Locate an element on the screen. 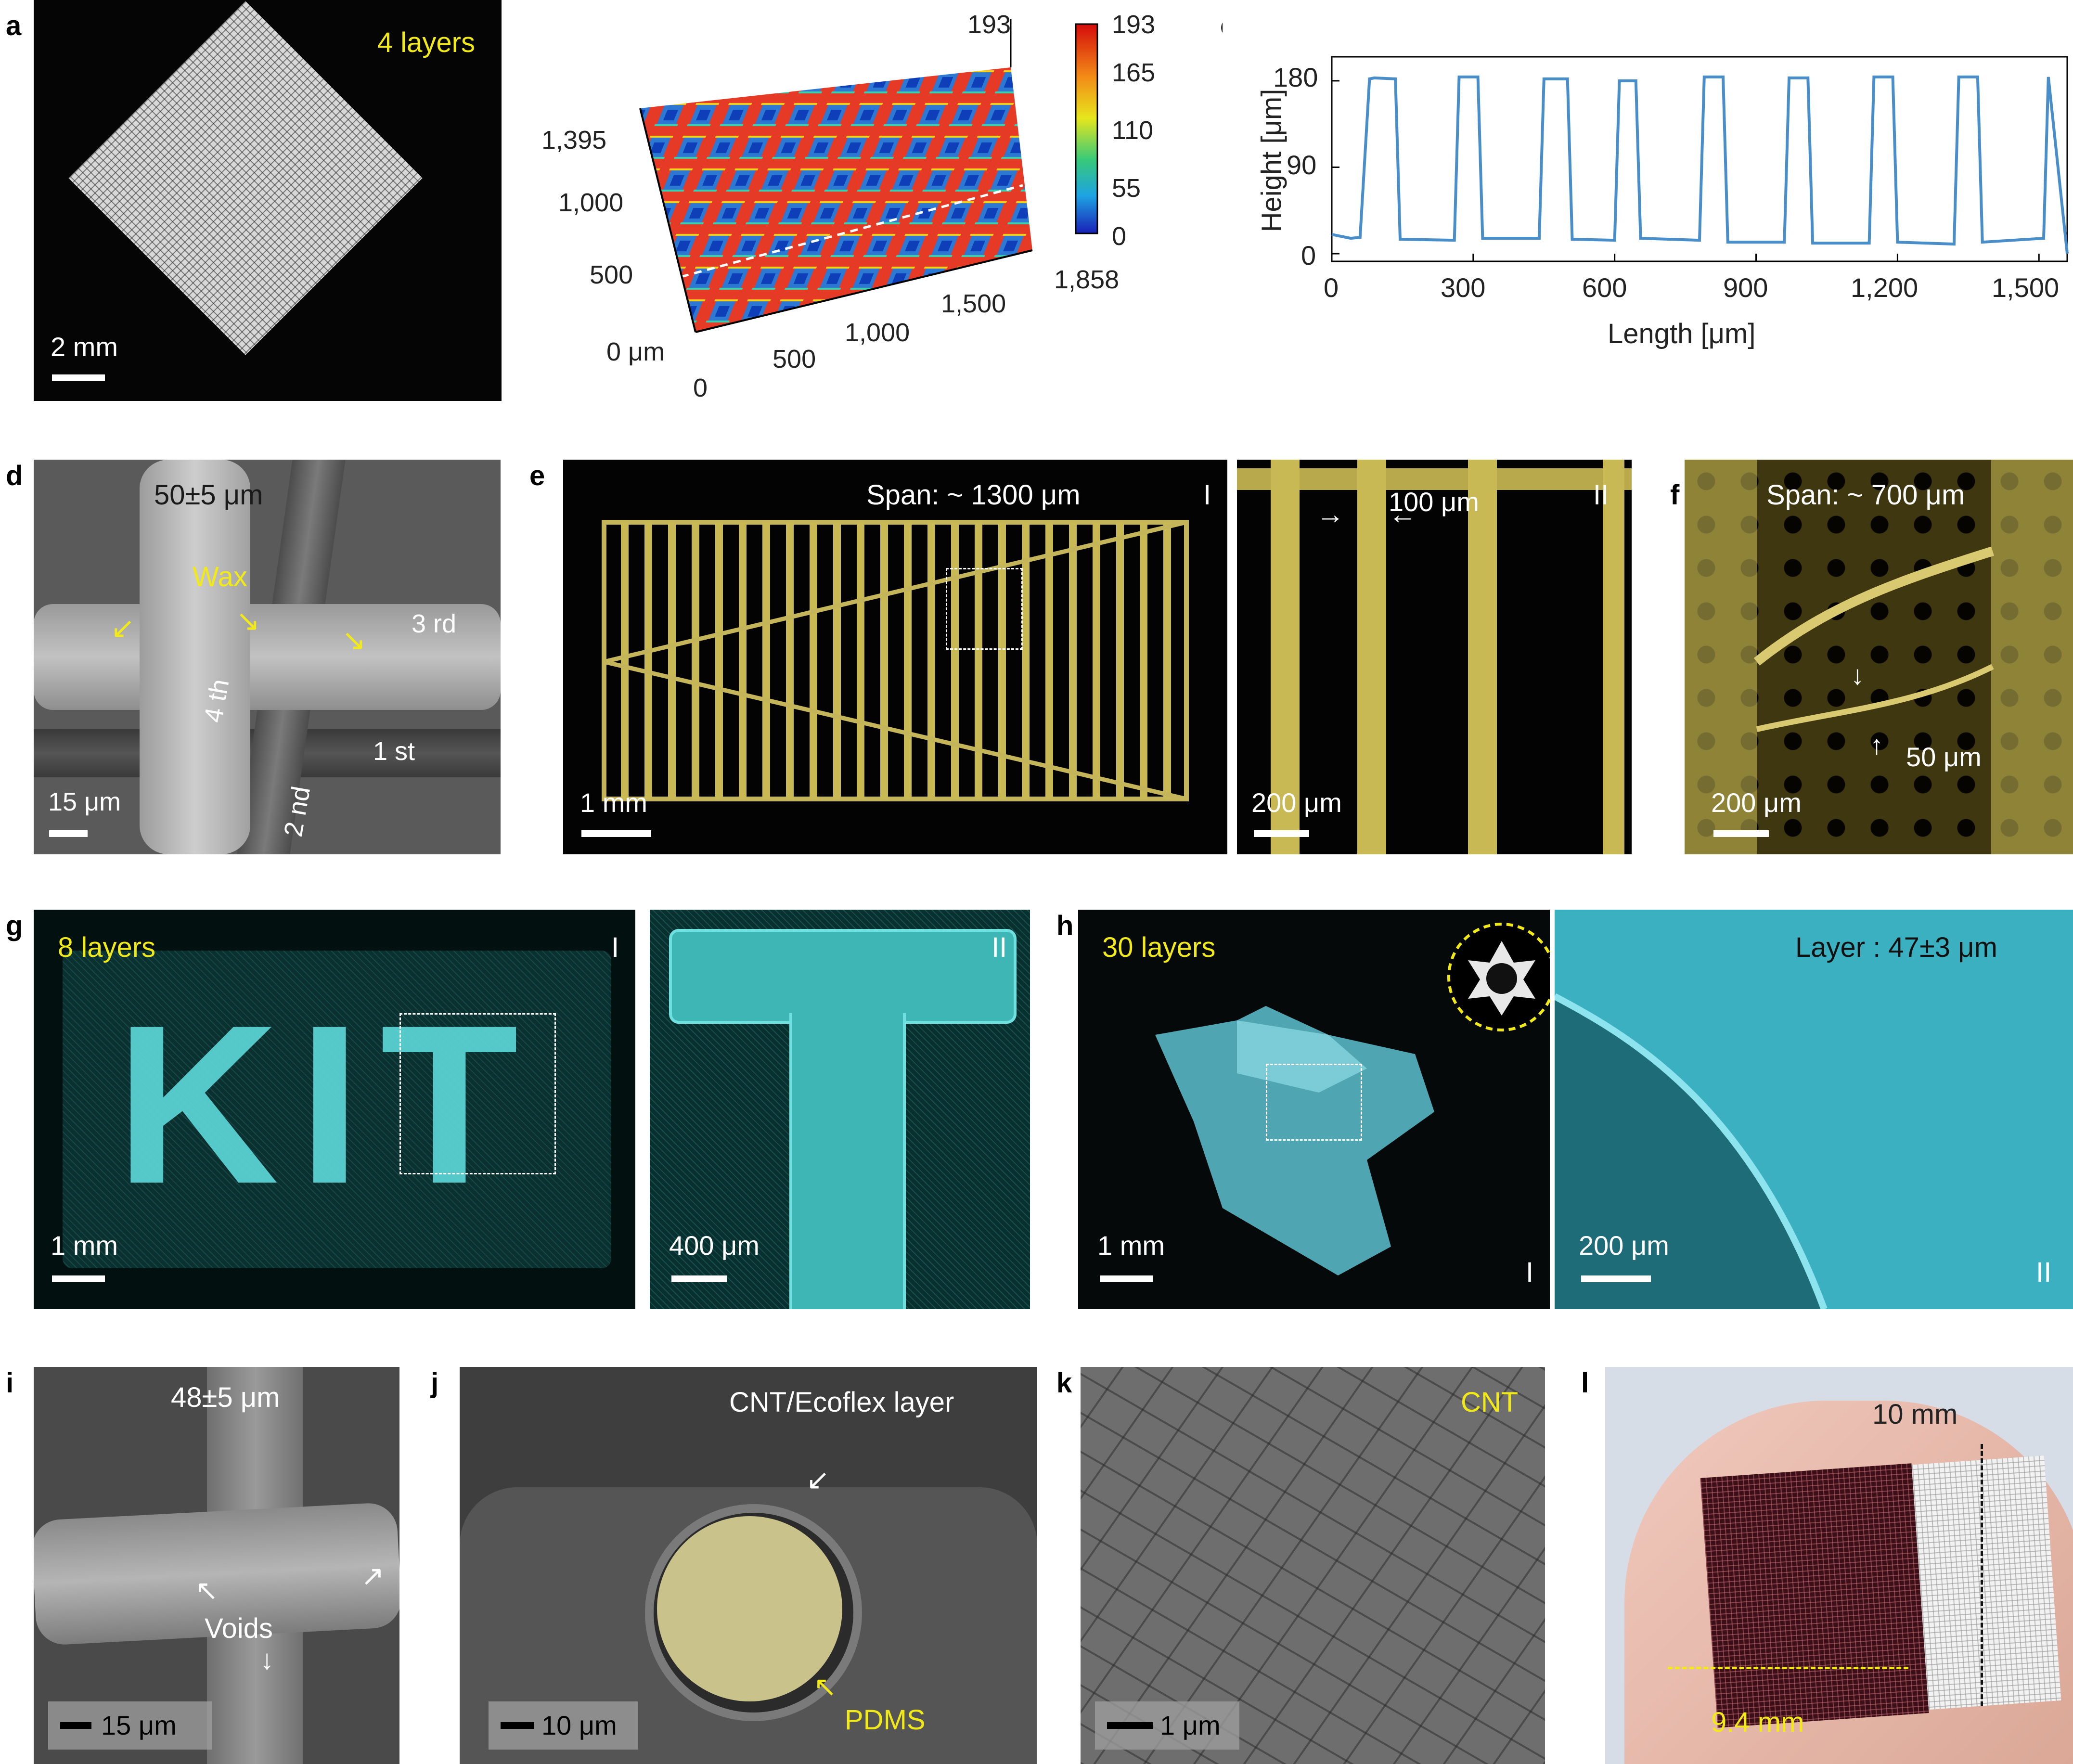 The image size is (2073, 1764). star-top-face is located at coordinates (1302, 1056).